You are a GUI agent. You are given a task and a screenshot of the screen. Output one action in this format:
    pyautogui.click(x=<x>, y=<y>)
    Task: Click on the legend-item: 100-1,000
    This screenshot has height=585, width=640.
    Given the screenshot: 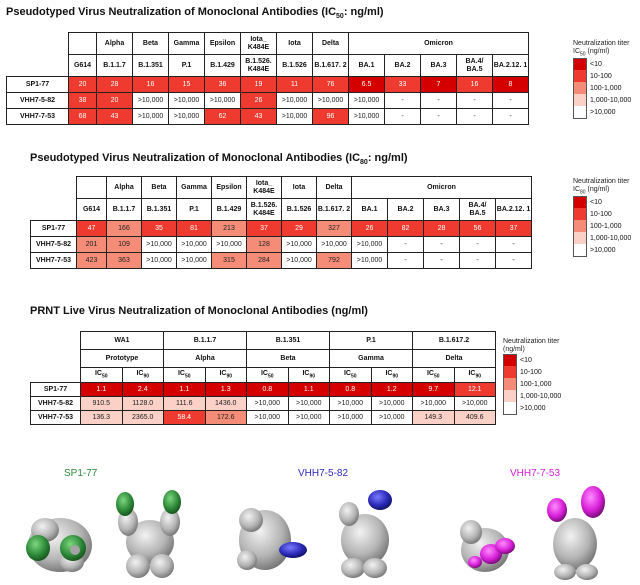 What is the action you would take?
    pyautogui.click(x=602, y=88)
    